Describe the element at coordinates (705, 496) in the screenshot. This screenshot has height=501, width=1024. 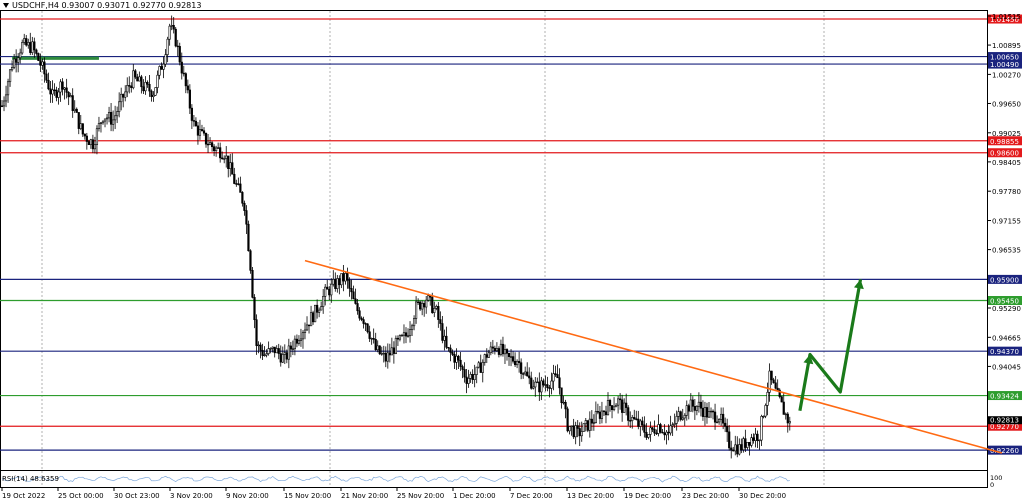
I see `time-tick-label: 23 Dec 20:00` at that location.